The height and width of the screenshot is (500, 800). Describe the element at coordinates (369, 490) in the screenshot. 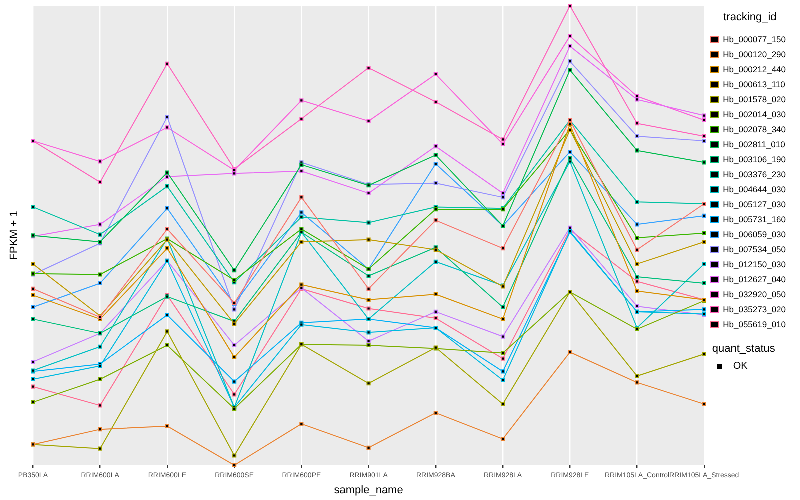

I see `x-axis-title: sample_name` at that location.